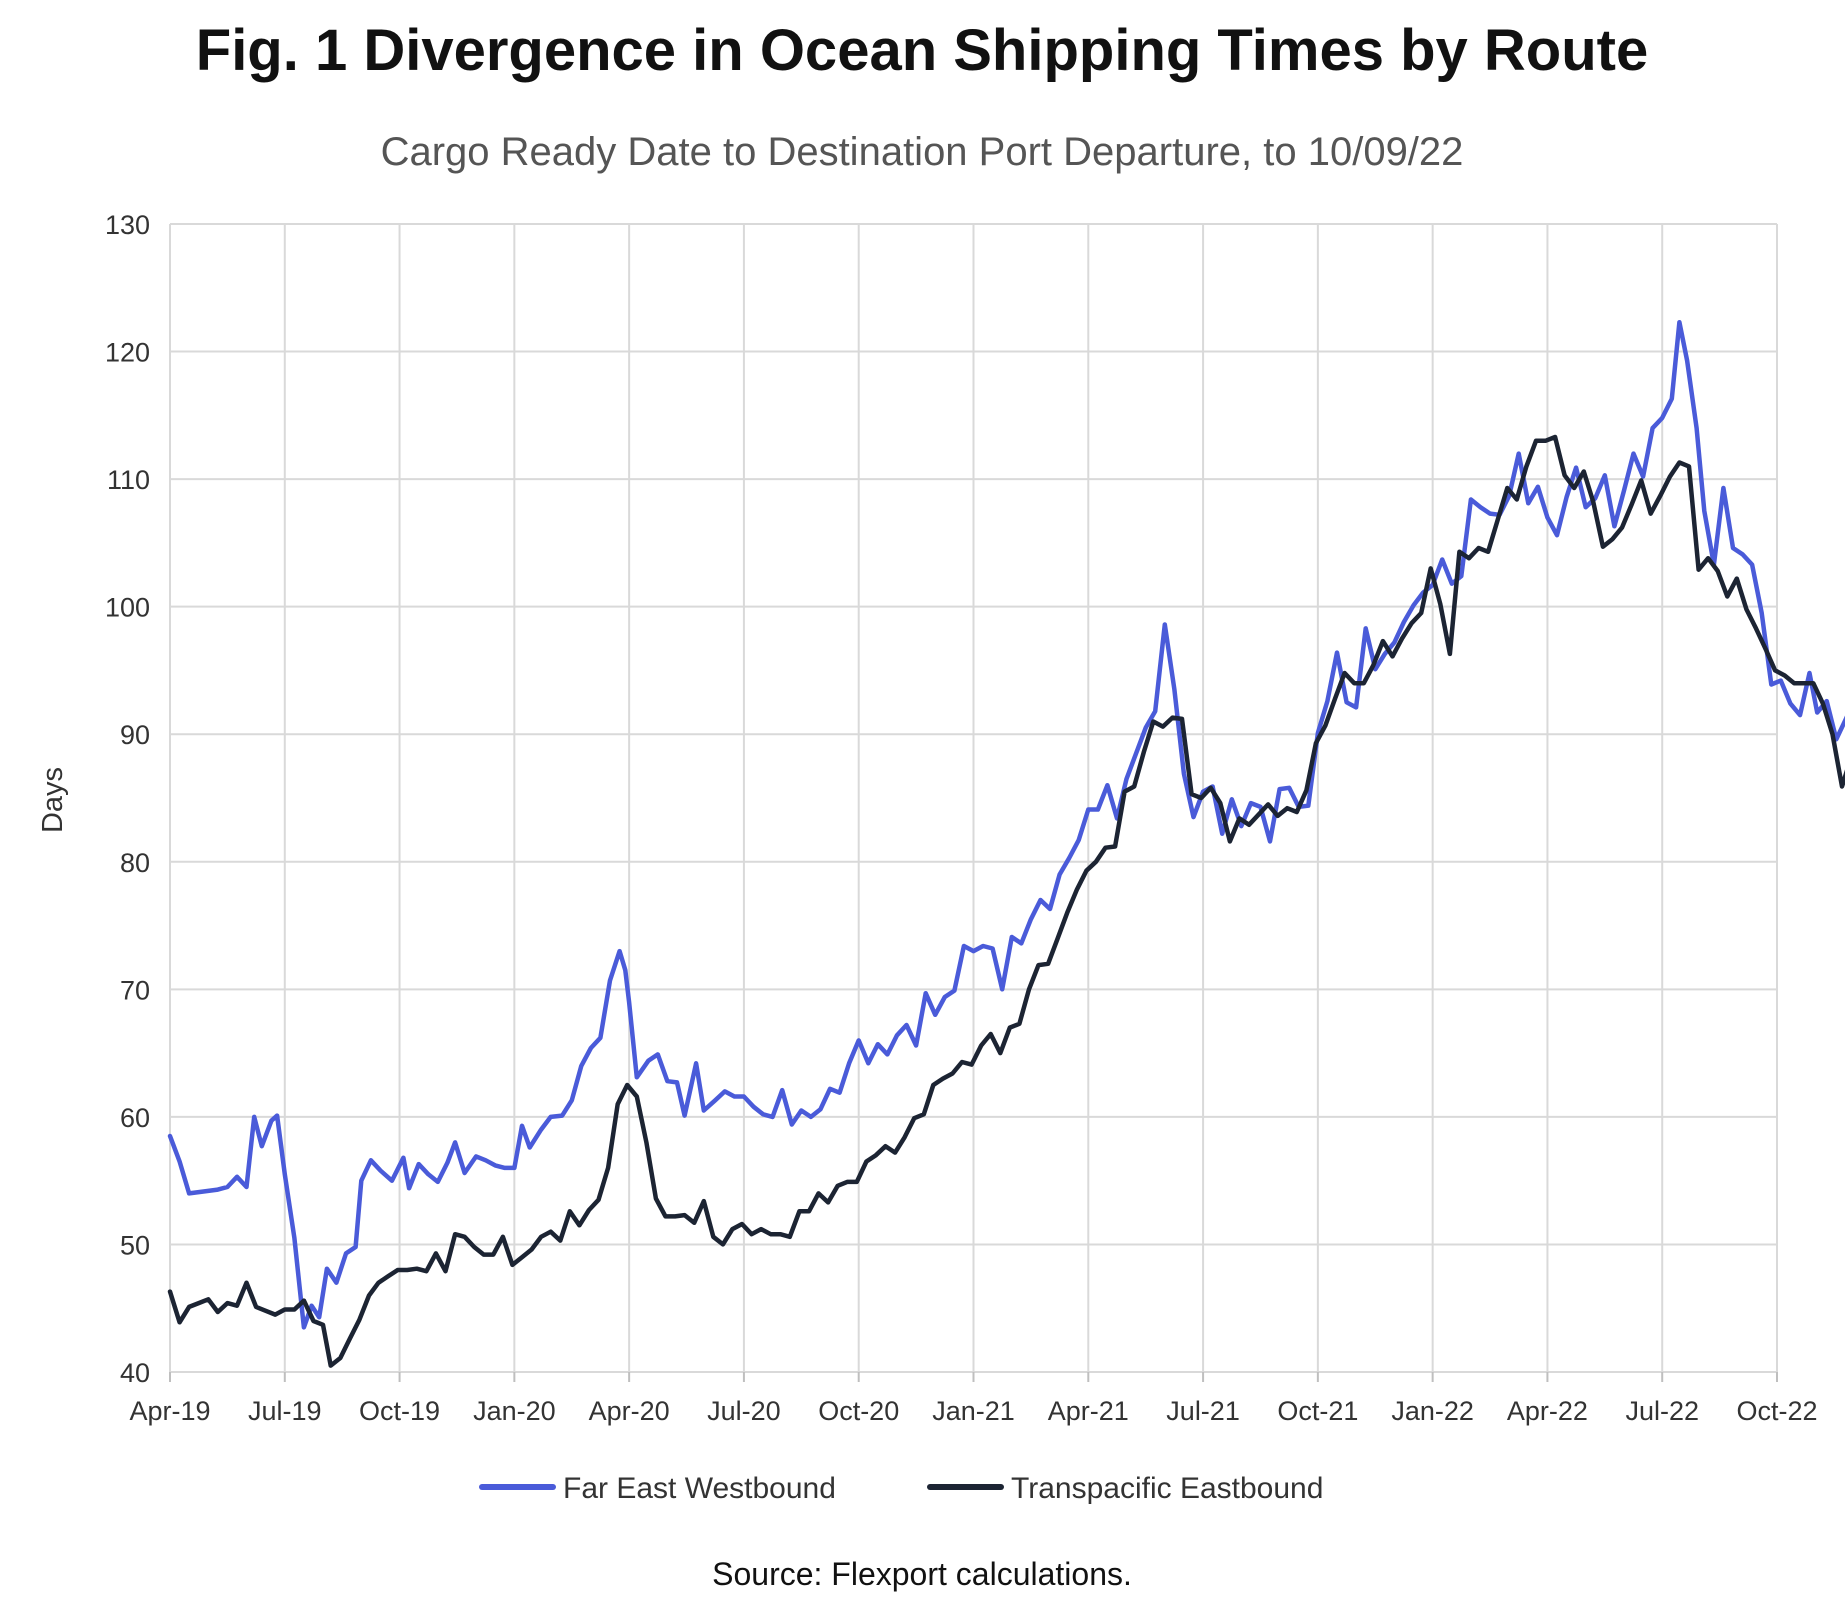 This screenshot has height=1601, width=1845. I want to click on x-tick-label: Oct-22, so click(1776, 1411).